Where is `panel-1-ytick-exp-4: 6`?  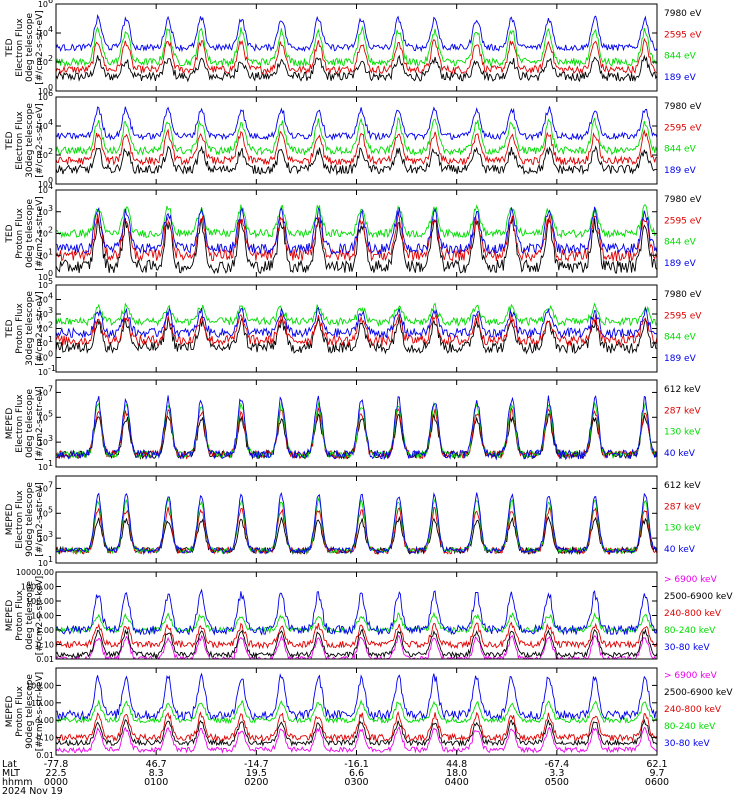
panel-1-ytick-exp-4: 6 is located at coordinates (50, 2).